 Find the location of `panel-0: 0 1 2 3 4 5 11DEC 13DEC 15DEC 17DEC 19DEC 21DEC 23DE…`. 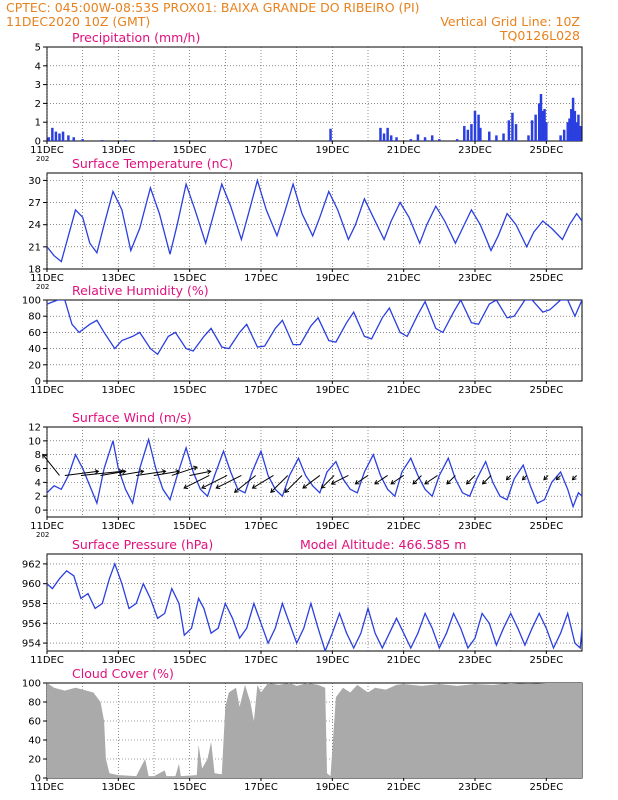

panel-0: 0 1 2 3 4 5 11DEC 13DEC 15DEC 17DEC 19DEC 21DEC 23DE… is located at coordinates (306, 96).